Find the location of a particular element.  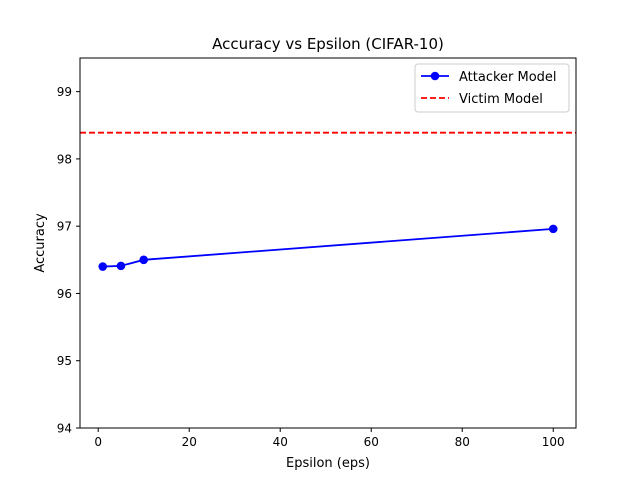

legend: Attacker Model Victim Model is located at coordinates (492, 88).